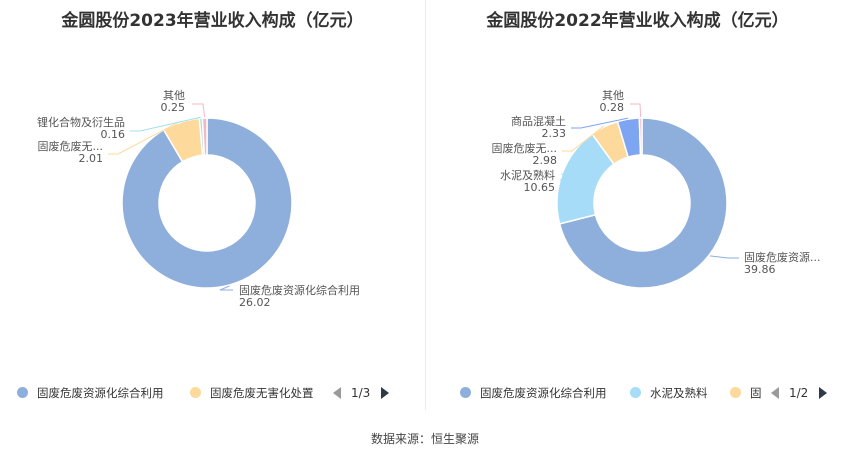 The image size is (850, 459). Describe the element at coordinates (756, 393) in the screenshot. I see `legend-label: 固` at that location.